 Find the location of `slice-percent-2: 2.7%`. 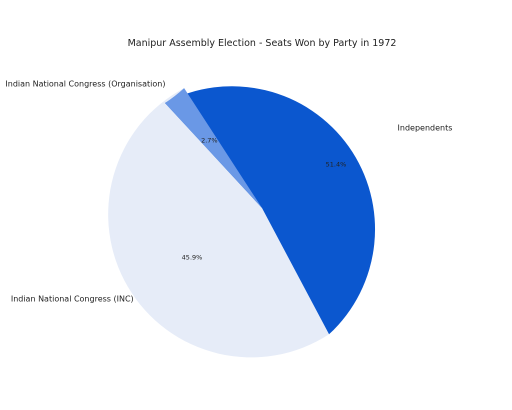

slice-percent-2: 2.7% is located at coordinates (209, 140).